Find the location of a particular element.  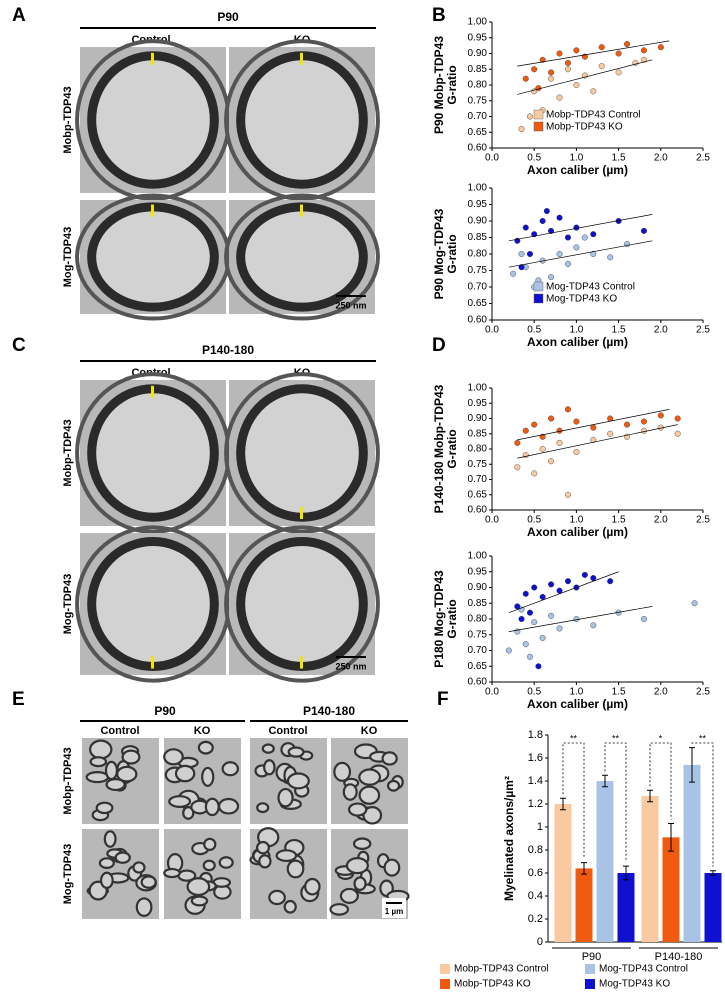

legend-swatch is located at coordinates (538, 286).